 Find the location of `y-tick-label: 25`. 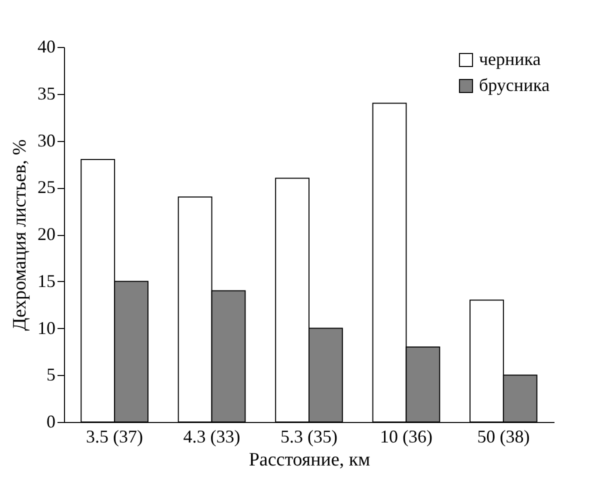

y-tick-label: 25 is located at coordinates (47, 187).